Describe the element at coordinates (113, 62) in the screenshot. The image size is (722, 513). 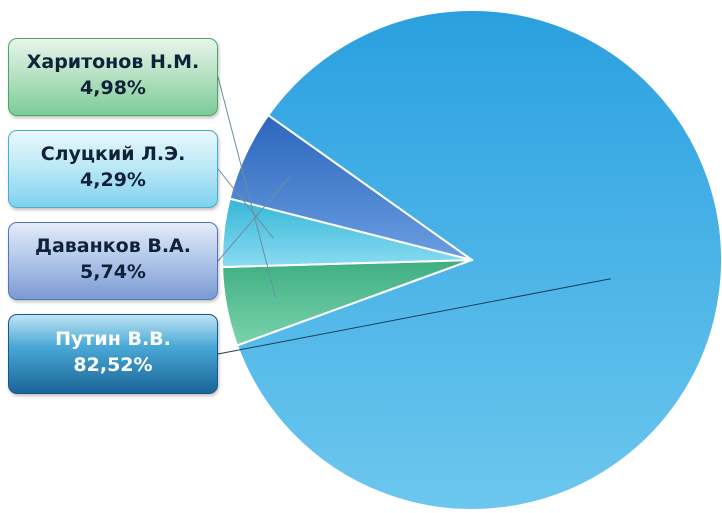
I see `slice-name: Харитонов Н.М.` at that location.